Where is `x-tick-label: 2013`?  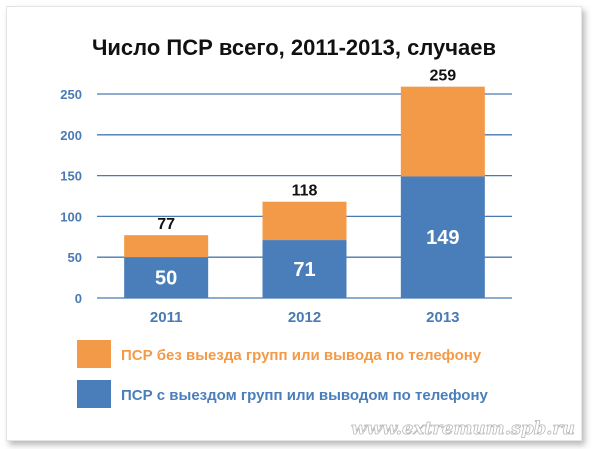 x-tick-label: 2013 is located at coordinates (442, 317).